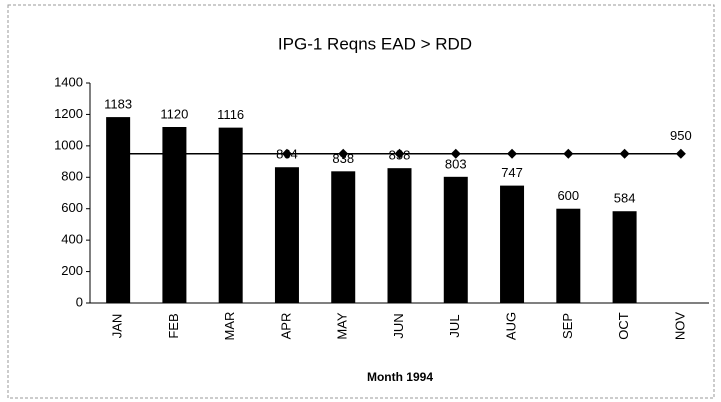  I want to click on data-label: 747, so click(512, 172).